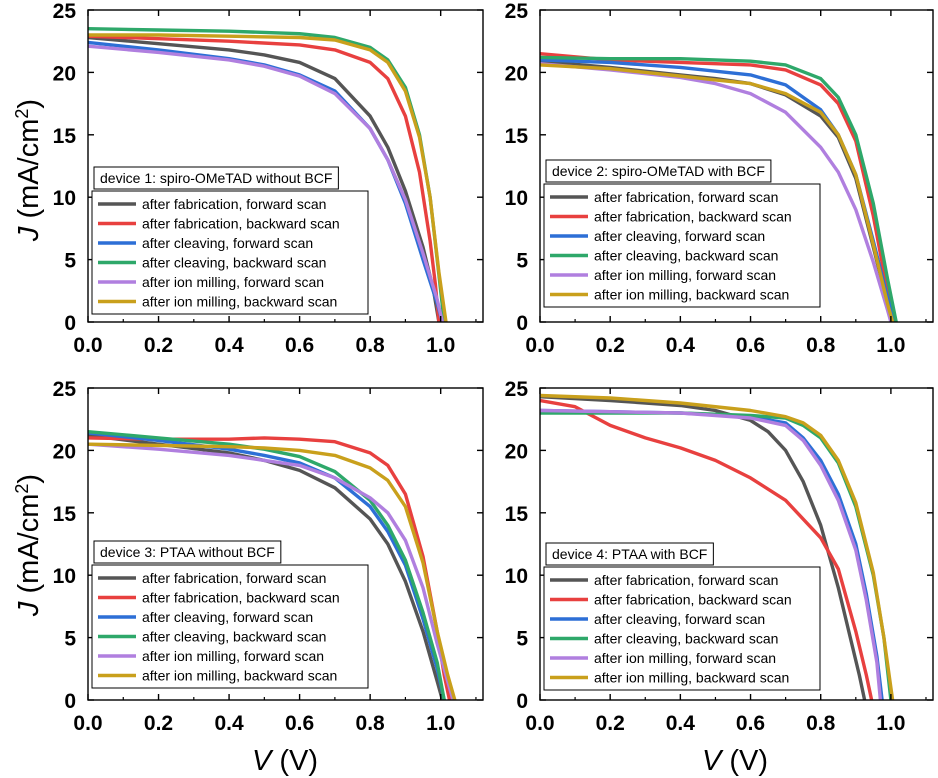 The width and height of the screenshot is (938, 778). I want to click on legend-title: device 1: spiro-OMeTAD without BCF, so click(216, 178).